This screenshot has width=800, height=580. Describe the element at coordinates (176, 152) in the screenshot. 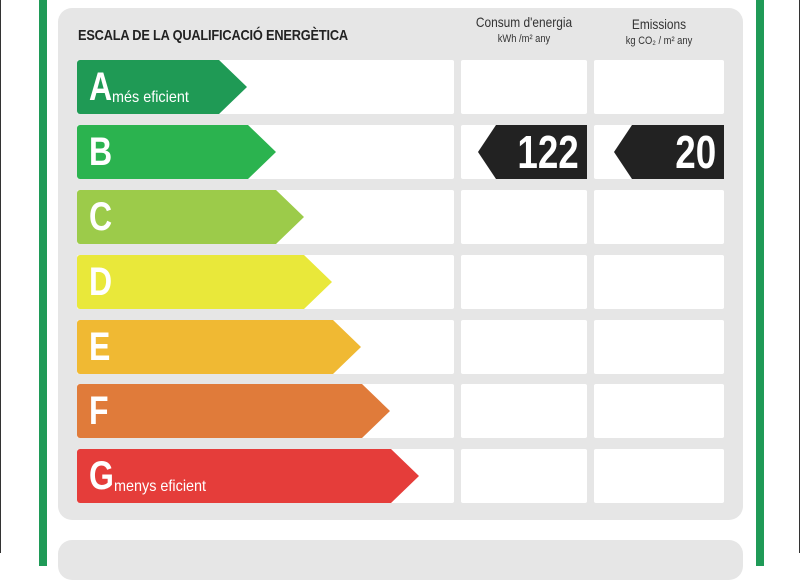

I see `rating-bar-b: B` at that location.